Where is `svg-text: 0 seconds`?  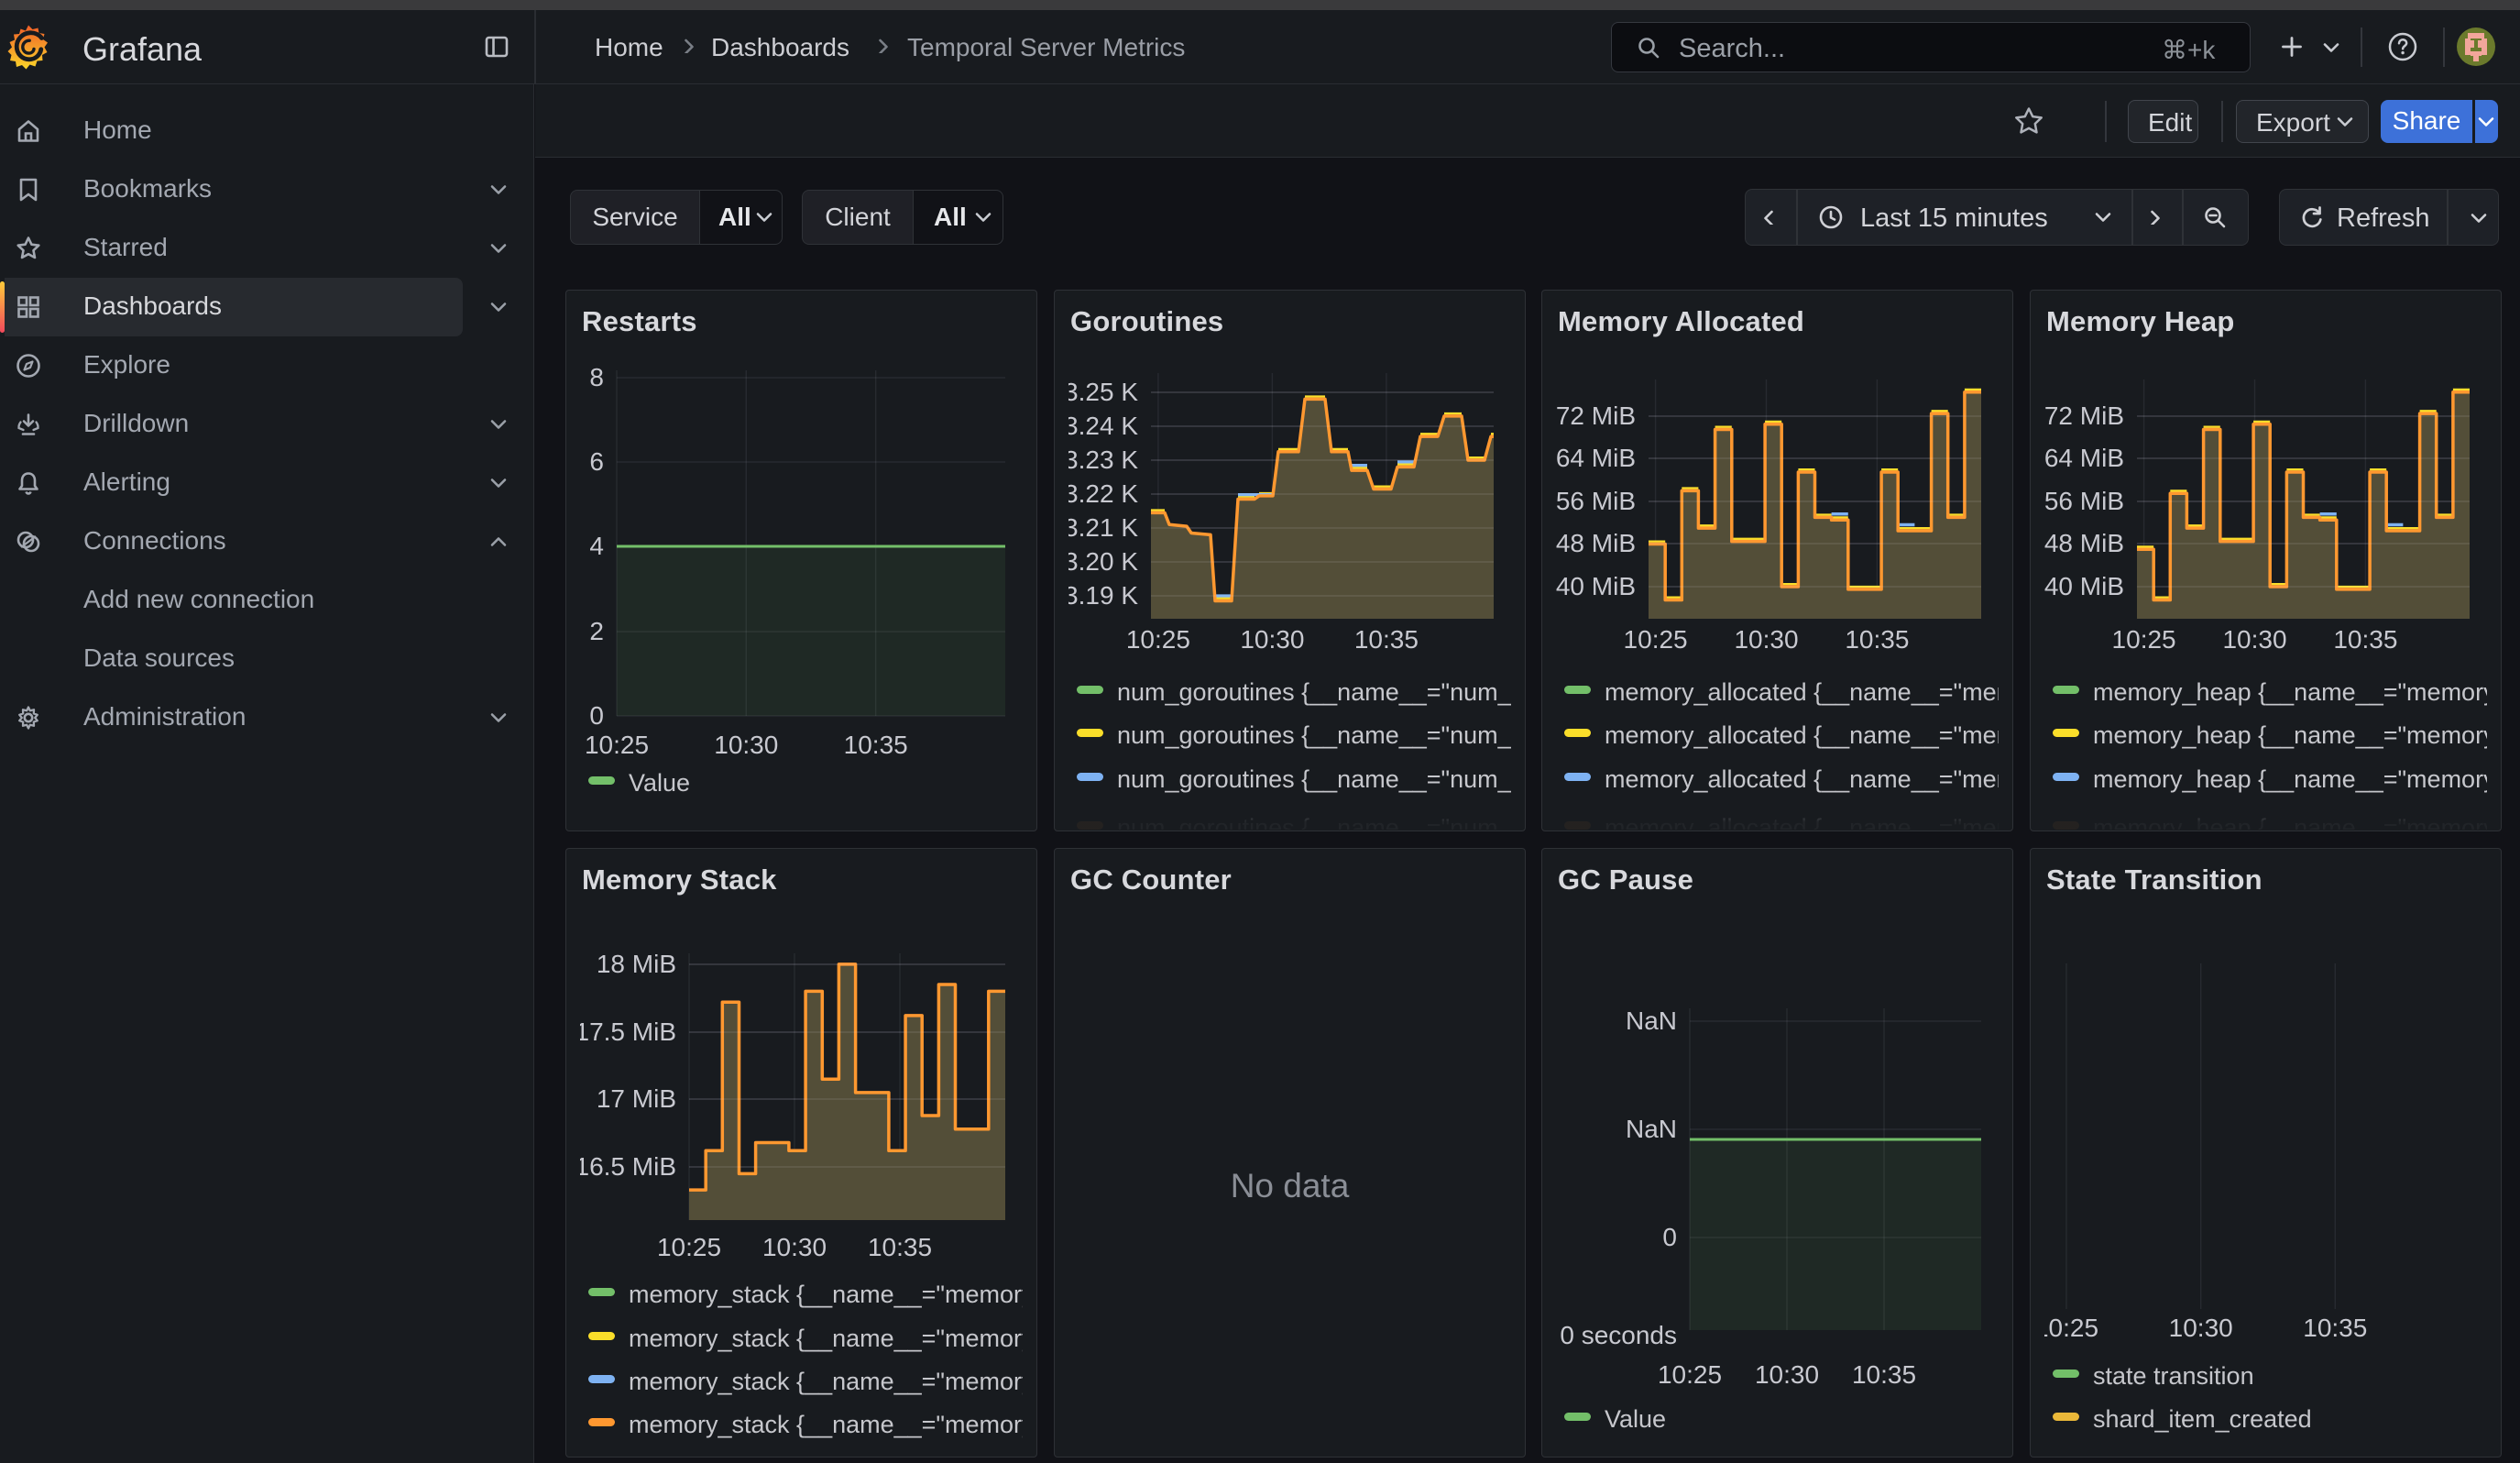
svg-text: 0 seconds is located at coordinates (1618, 1335).